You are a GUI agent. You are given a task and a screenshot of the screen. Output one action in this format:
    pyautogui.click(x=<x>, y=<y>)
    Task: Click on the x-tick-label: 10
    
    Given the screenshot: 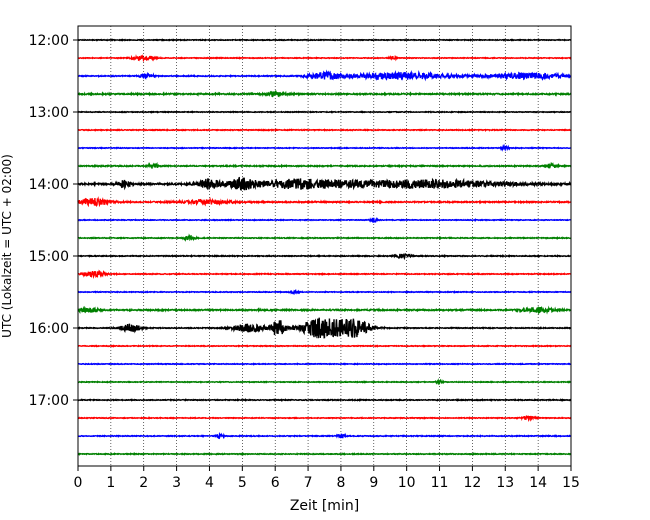 What is the action you would take?
    pyautogui.click(x=407, y=483)
    